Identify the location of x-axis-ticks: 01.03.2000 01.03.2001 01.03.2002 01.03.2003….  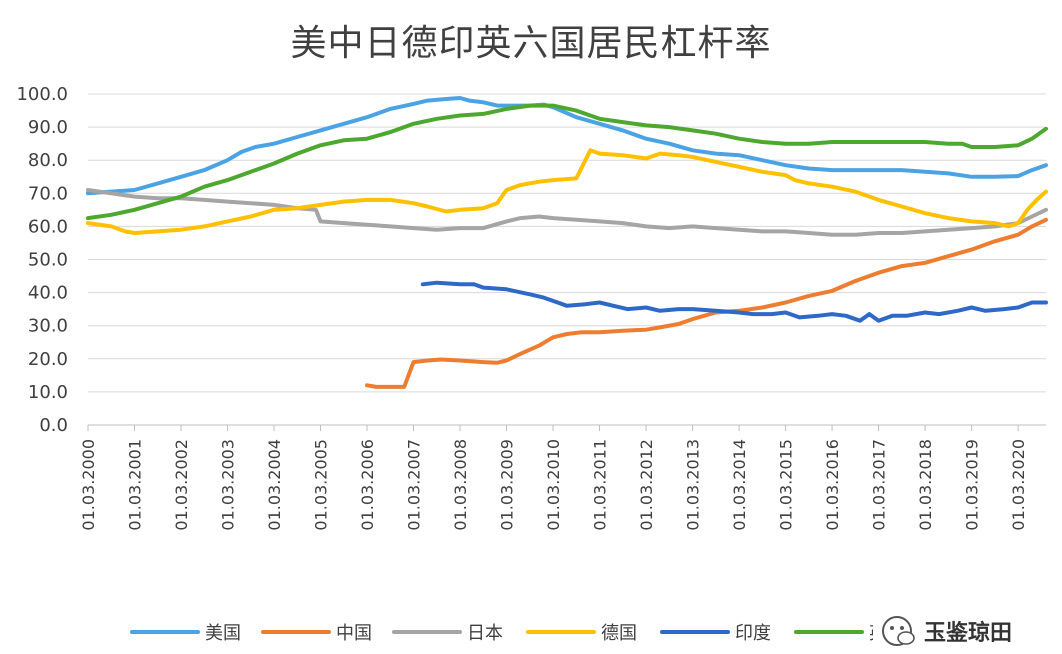
(553, 478).